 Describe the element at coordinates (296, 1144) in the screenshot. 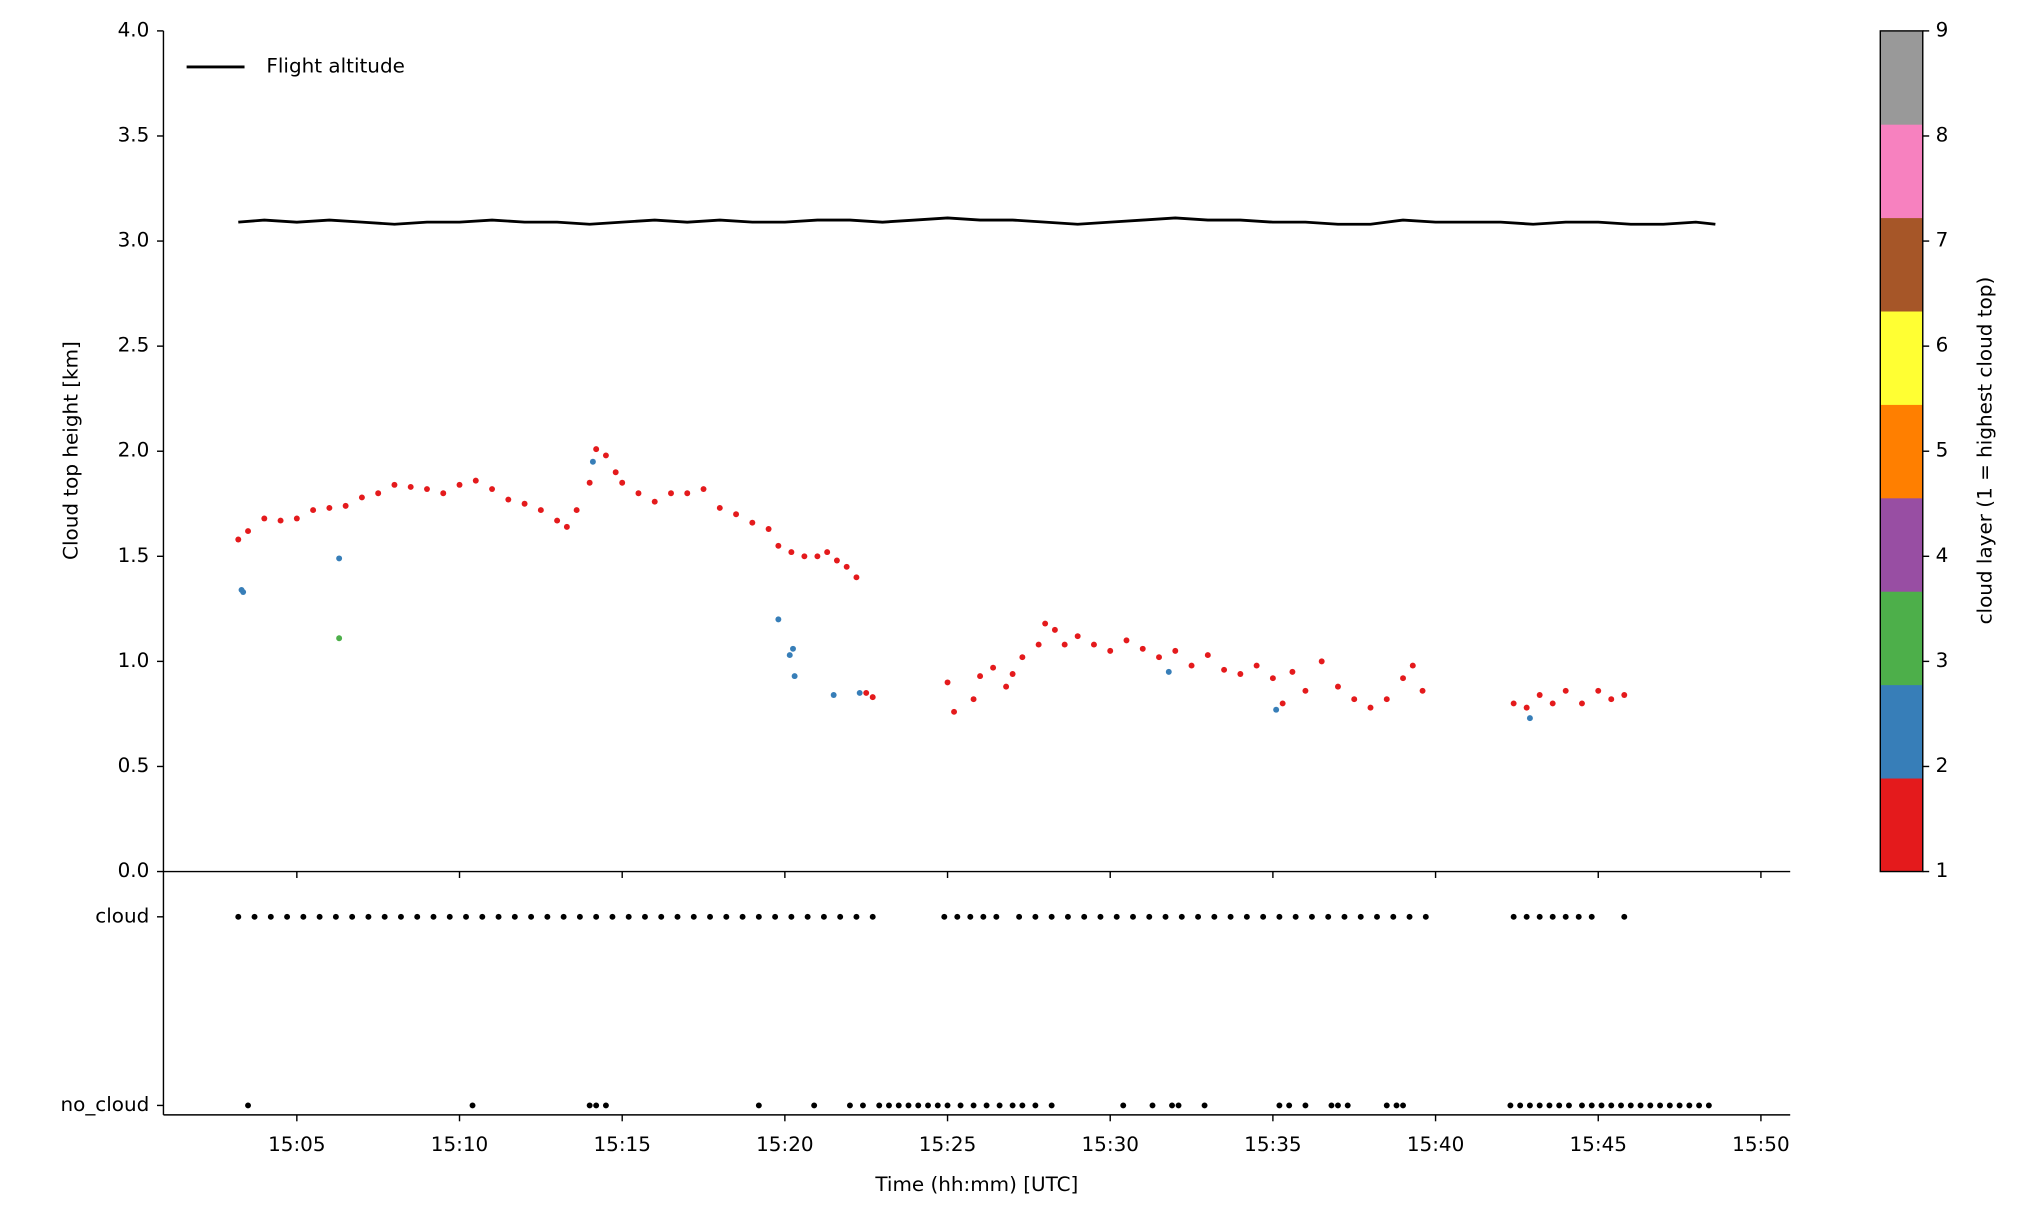

I see `x-tick-label: 15:05` at that location.